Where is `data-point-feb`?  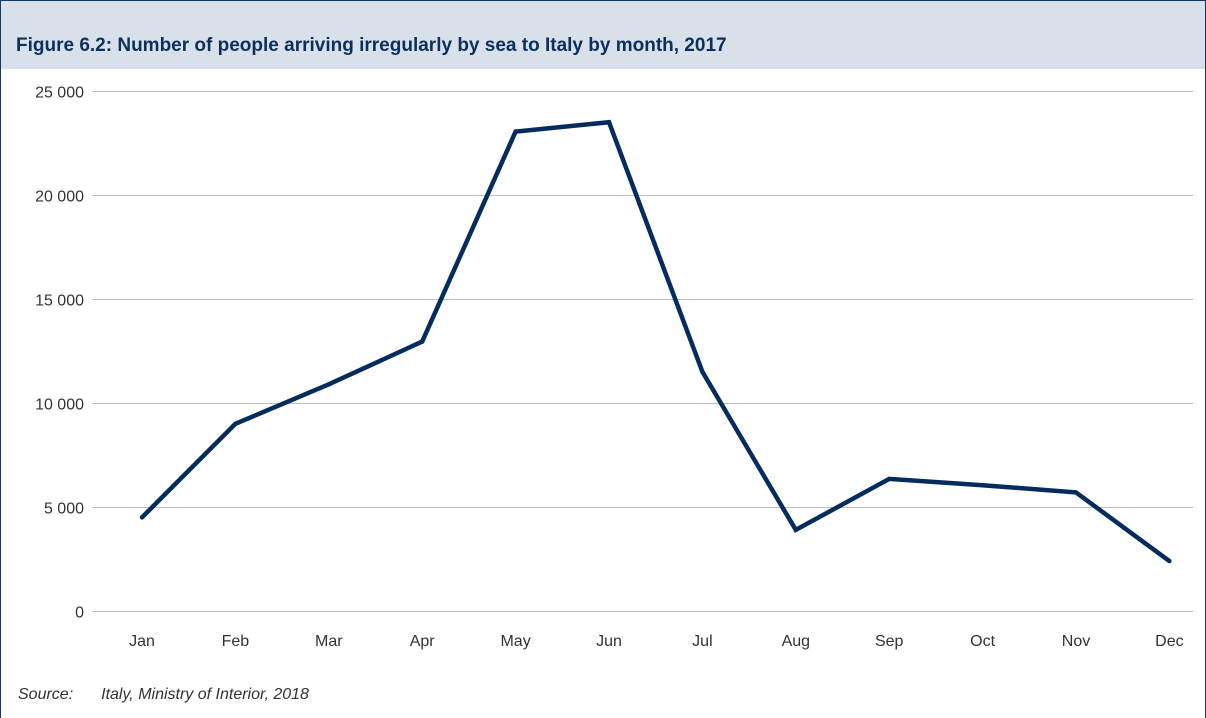
data-point-feb is located at coordinates (235, 423).